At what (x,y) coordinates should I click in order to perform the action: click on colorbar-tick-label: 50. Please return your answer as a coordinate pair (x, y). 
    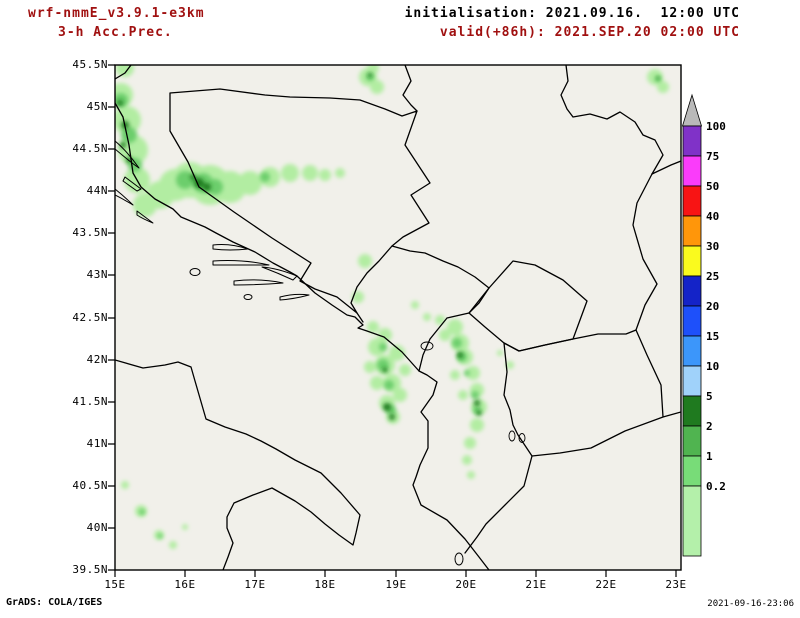
    Looking at the image, I should click on (713, 186).